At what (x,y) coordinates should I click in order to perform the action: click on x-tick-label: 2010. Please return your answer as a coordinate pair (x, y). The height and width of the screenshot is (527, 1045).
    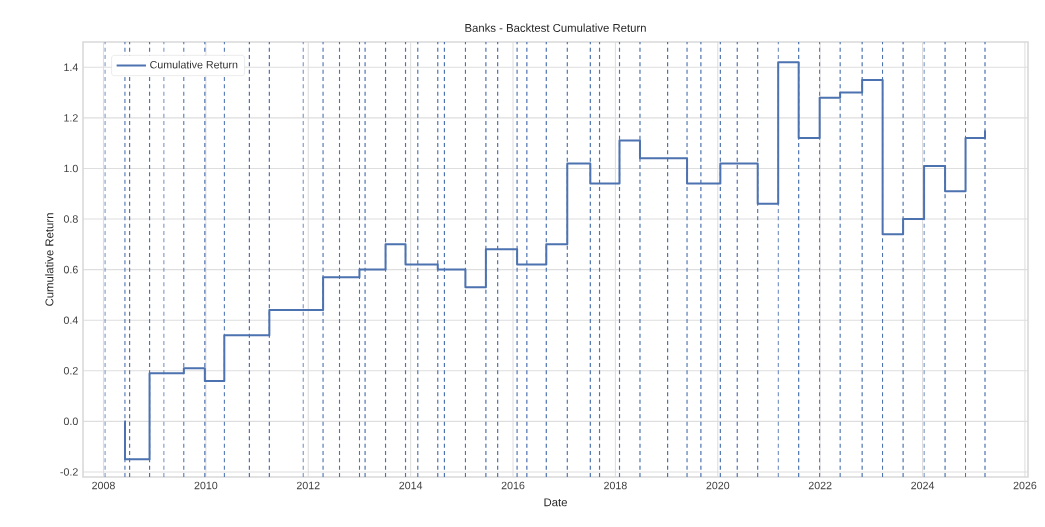
    Looking at the image, I should click on (206, 485).